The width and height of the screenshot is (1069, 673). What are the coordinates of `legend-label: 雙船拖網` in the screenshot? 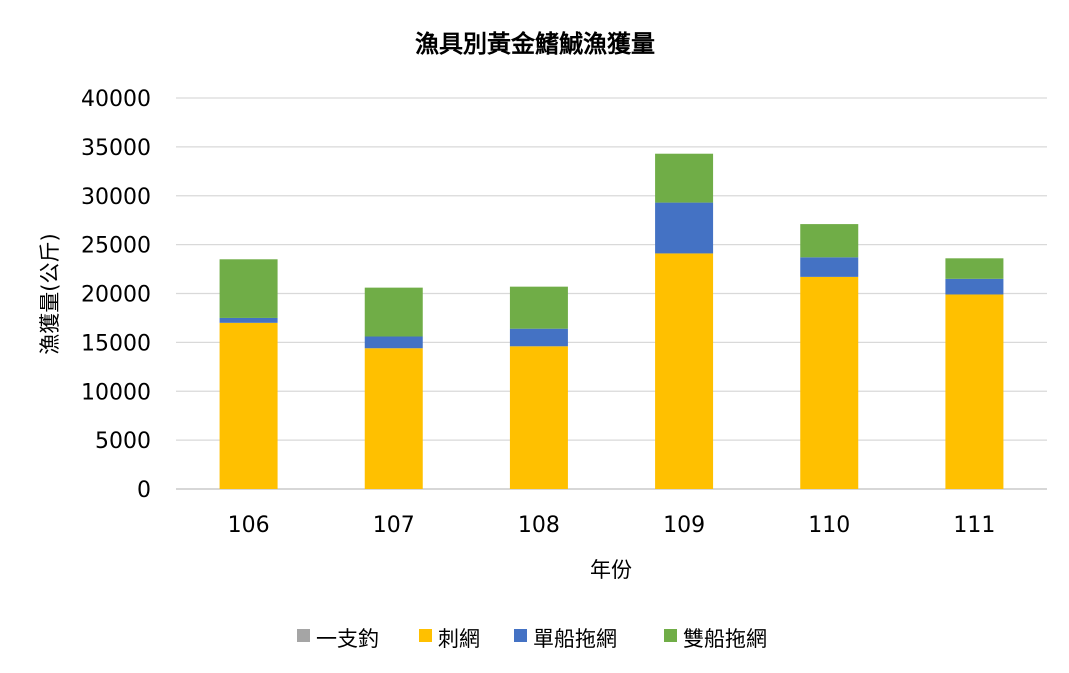 It's located at (725, 639).